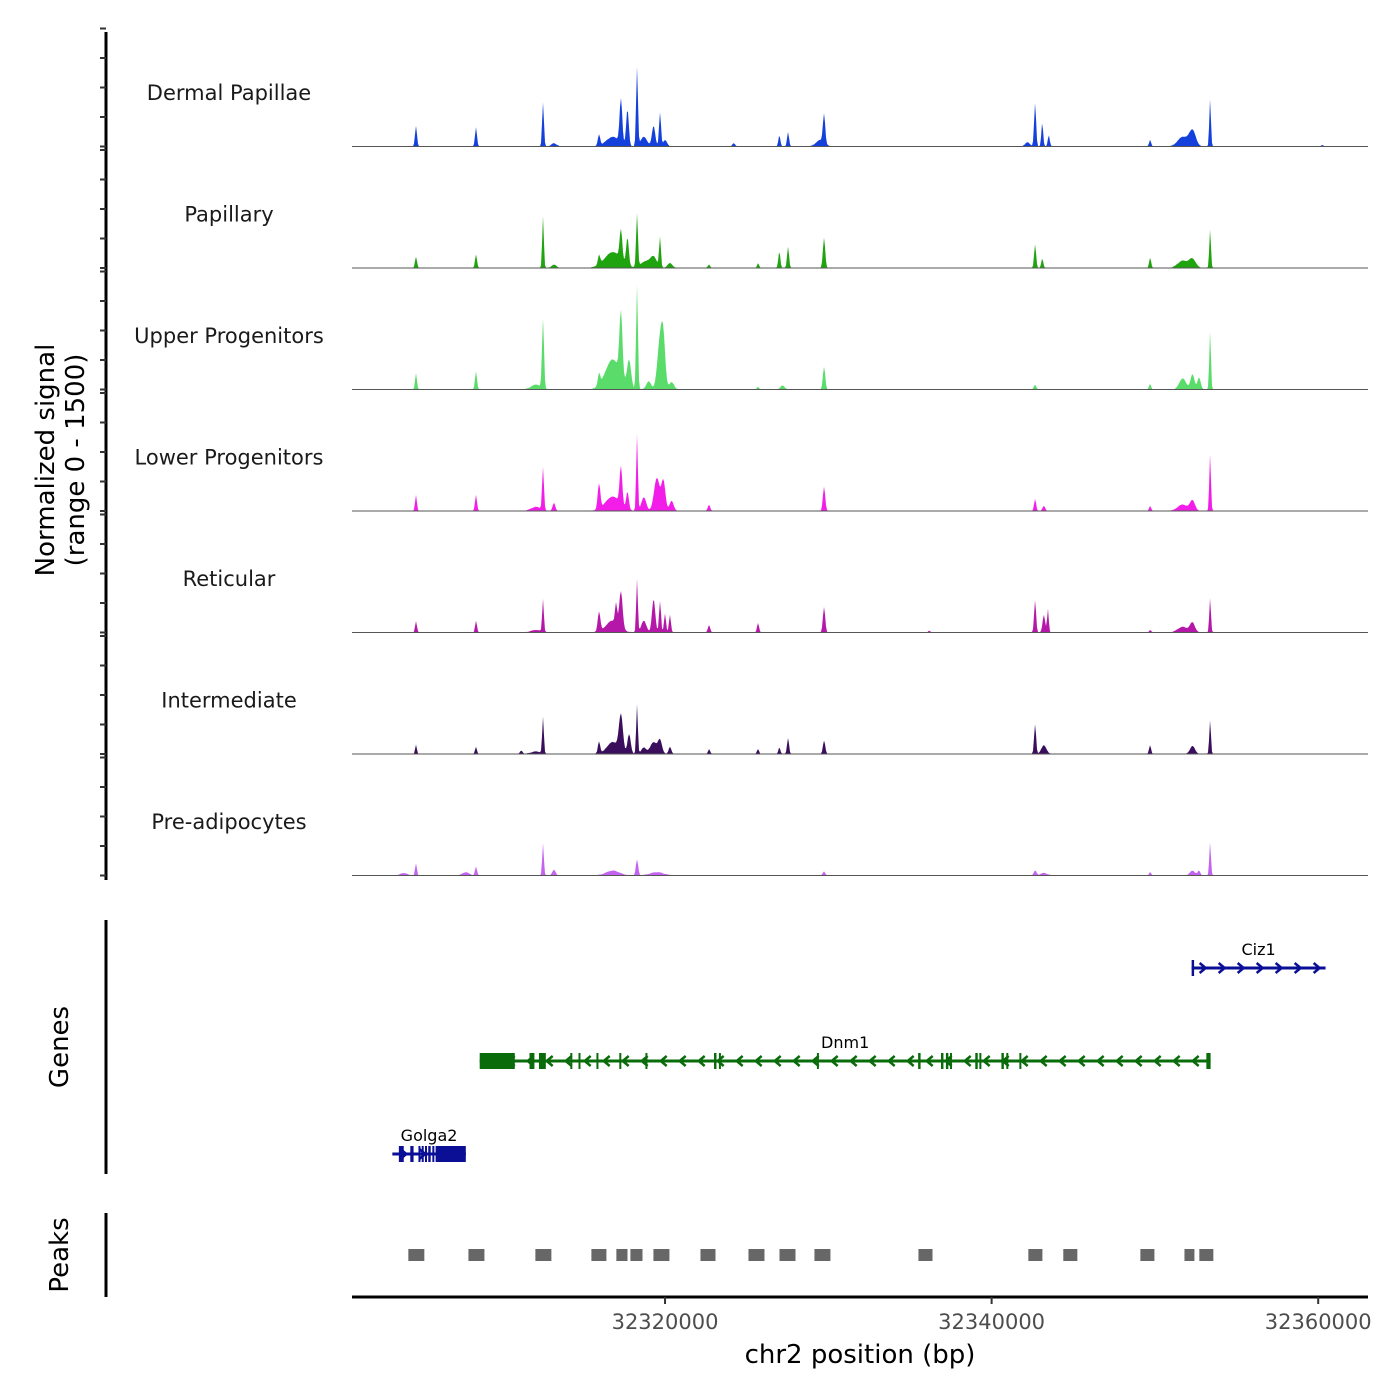 The image size is (1400, 1400). What do you see at coordinates (429, 1135) in the screenshot?
I see `gene-label: Golga2` at bounding box center [429, 1135].